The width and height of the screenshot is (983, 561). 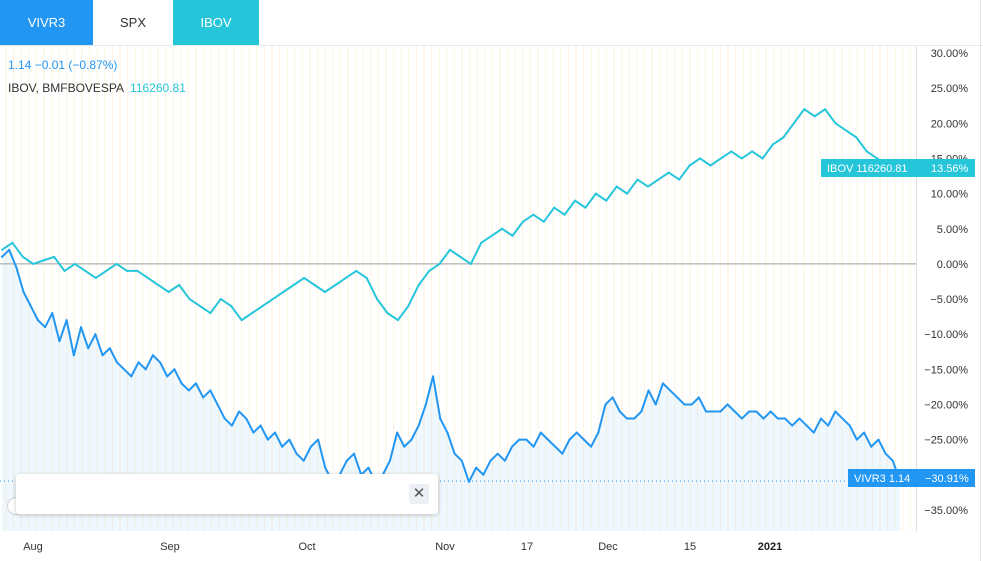 What do you see at coordinates (950, 89) in the screenshot?
I see `y-tick-label: 25.00%` at bounding box center [950, 89].